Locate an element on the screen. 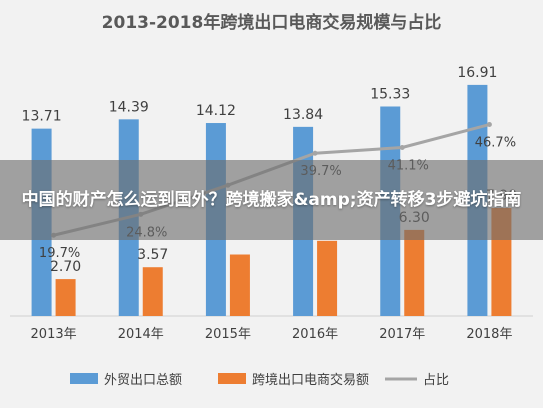  x-tick-label: 2014年 is located at coordinates (141, 334).